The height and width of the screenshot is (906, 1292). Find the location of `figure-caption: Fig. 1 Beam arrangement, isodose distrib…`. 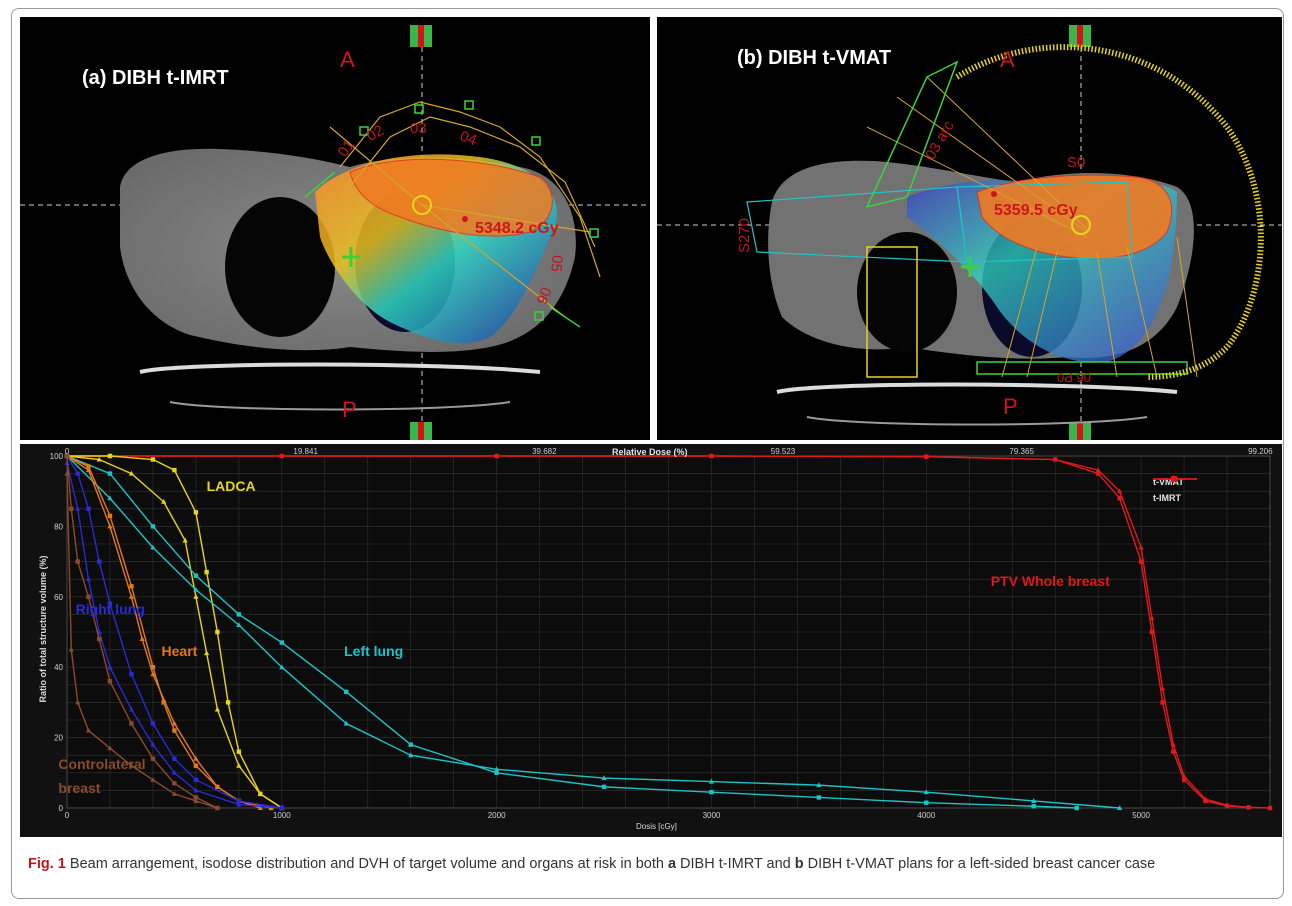

figure-caption: Fig. 1 Beam arrangement, isodose distrib… is located at coordinates (648, 864).